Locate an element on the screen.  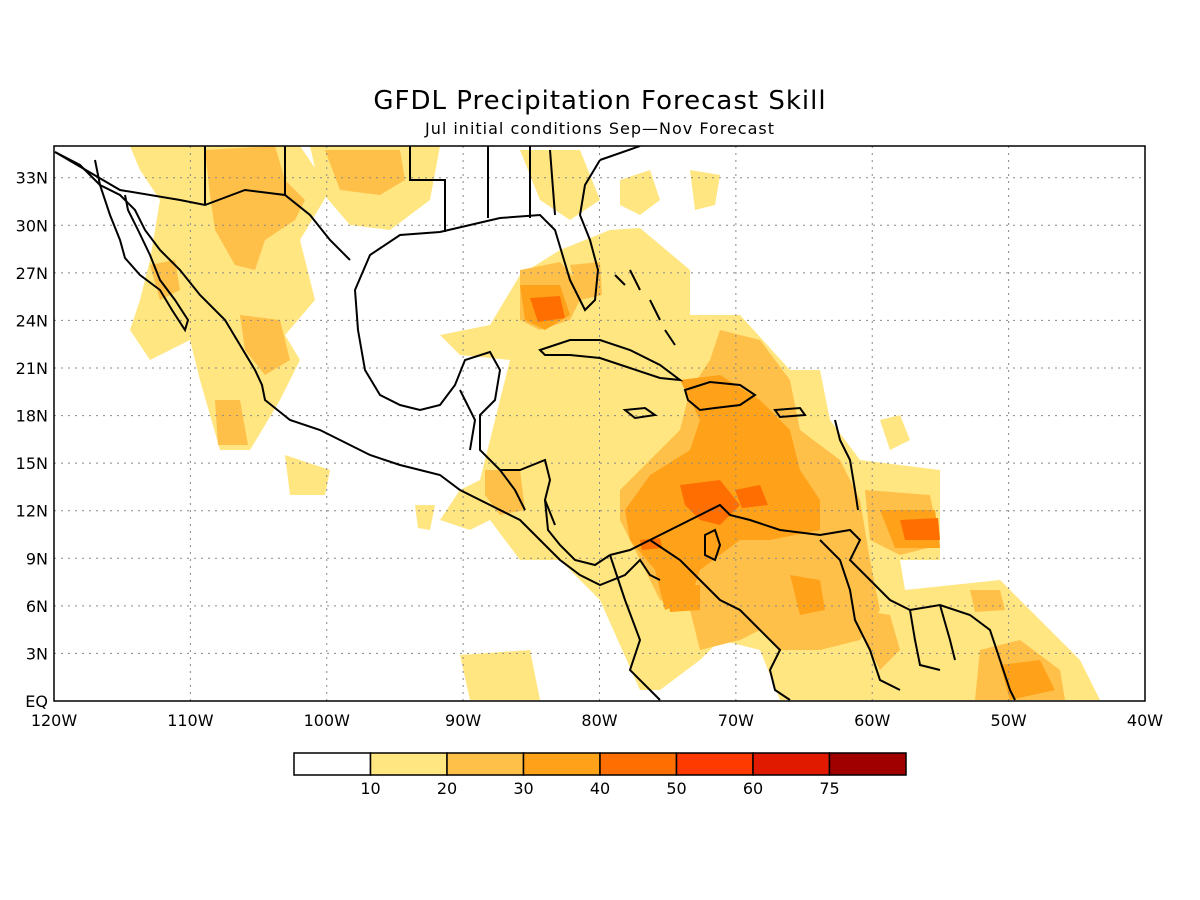
latitude-tick-label: EQ is located at coordinates (36, 701).